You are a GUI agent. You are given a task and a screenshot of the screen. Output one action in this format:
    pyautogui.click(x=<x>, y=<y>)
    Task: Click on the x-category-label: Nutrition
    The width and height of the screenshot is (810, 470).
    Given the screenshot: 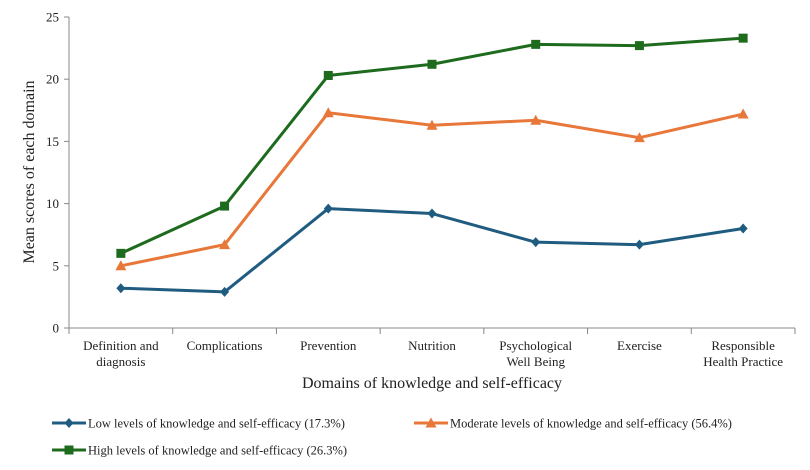 What is the action you would take?
    pyautogui.click(x=432, y=345)
    